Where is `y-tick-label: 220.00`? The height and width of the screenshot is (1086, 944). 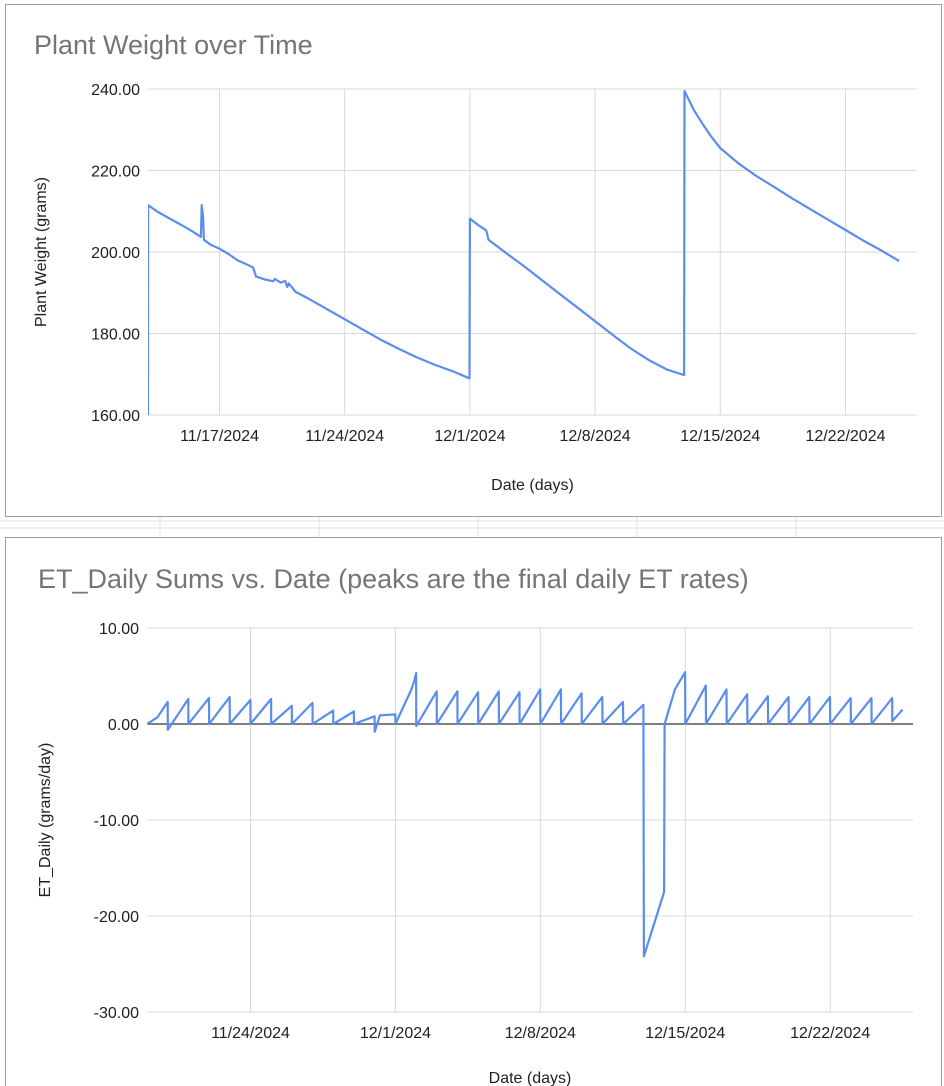 y-tick-label: 220.00 is located at coordinates (115, 172).